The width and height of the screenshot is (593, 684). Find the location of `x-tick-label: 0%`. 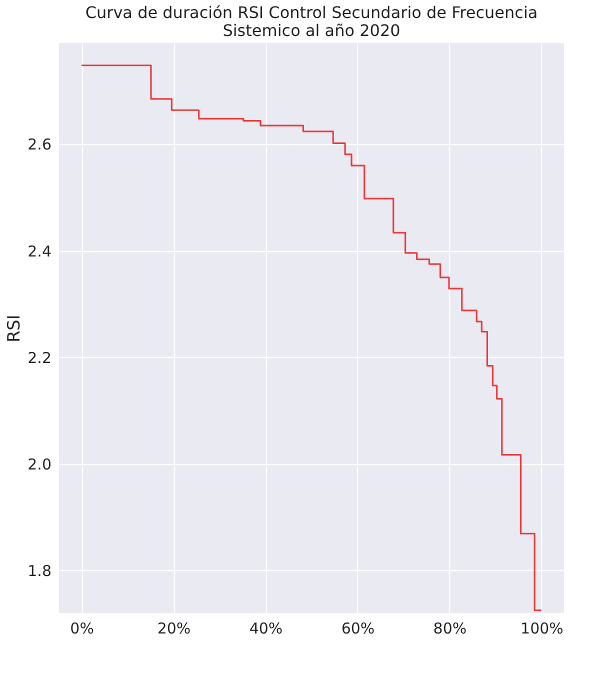

x-tick-label: 0% is located at coordinates (82, 629).